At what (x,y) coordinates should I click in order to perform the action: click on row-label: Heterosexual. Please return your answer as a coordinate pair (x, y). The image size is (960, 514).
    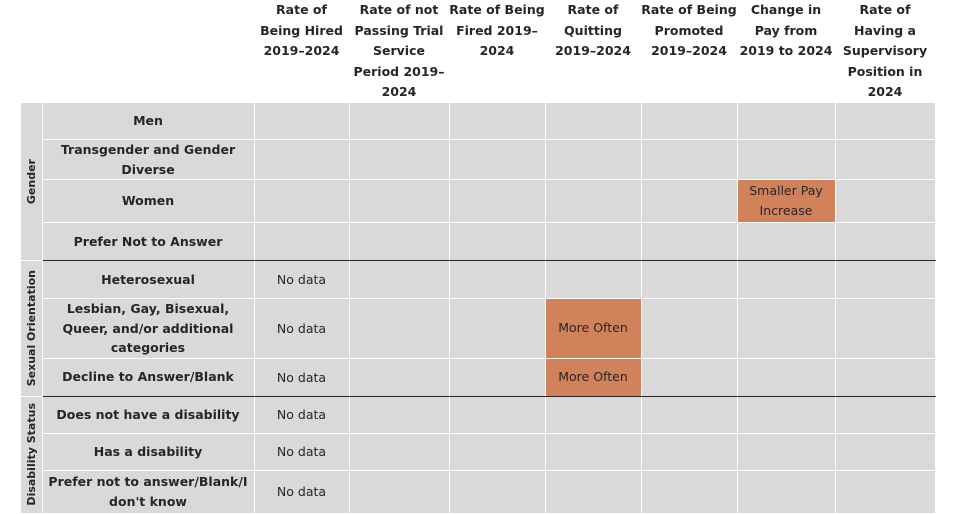
    Looking at the image, I should click on (148, 279).